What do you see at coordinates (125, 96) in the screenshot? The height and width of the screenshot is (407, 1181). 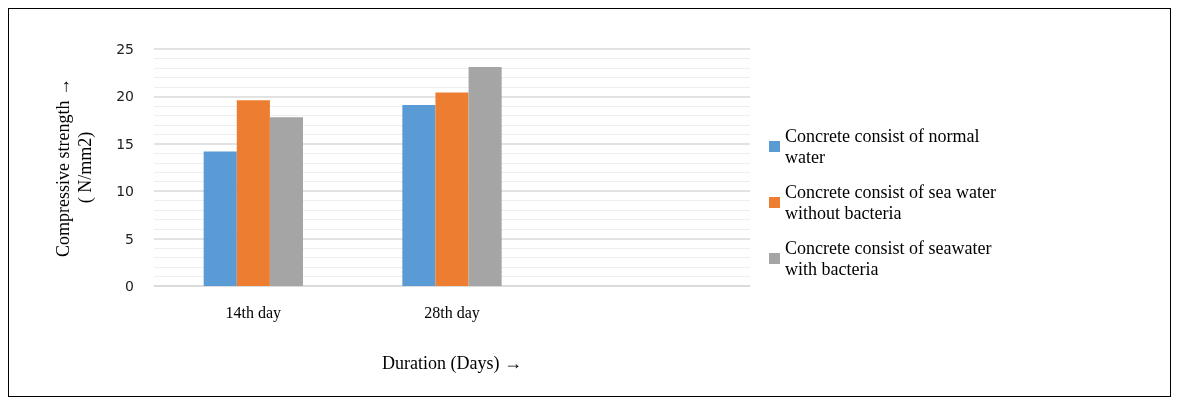 I see `y-tick-label: 20` at bounding box center [125, 96].